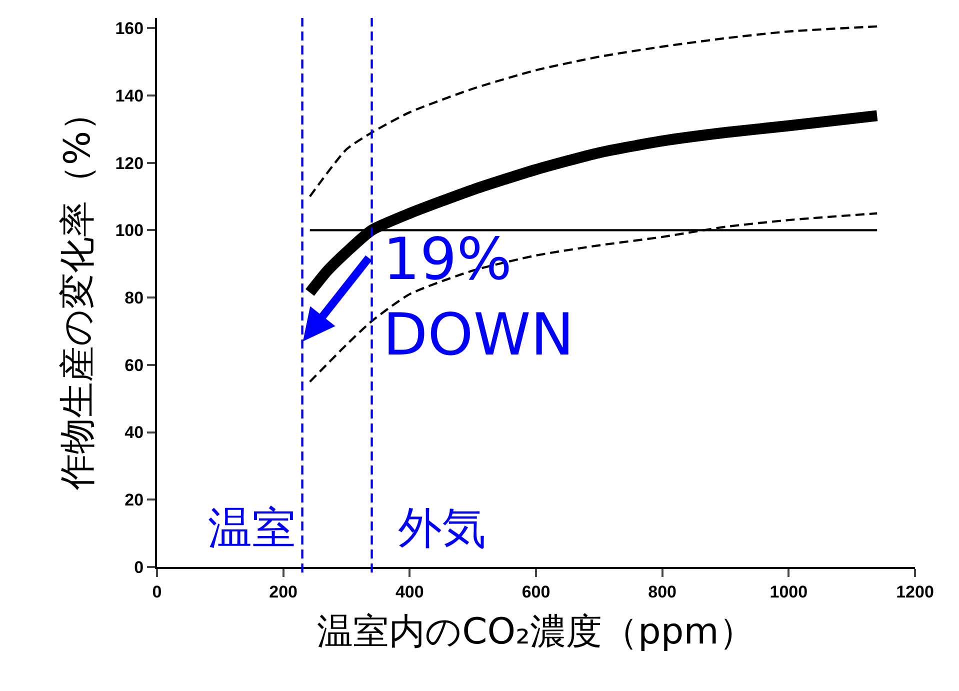 The height and width of the screenshot is (691, 959). Describe the element at coordinates (129, 96) in the screenshot. I see `y-tick-label: 140` at that location.